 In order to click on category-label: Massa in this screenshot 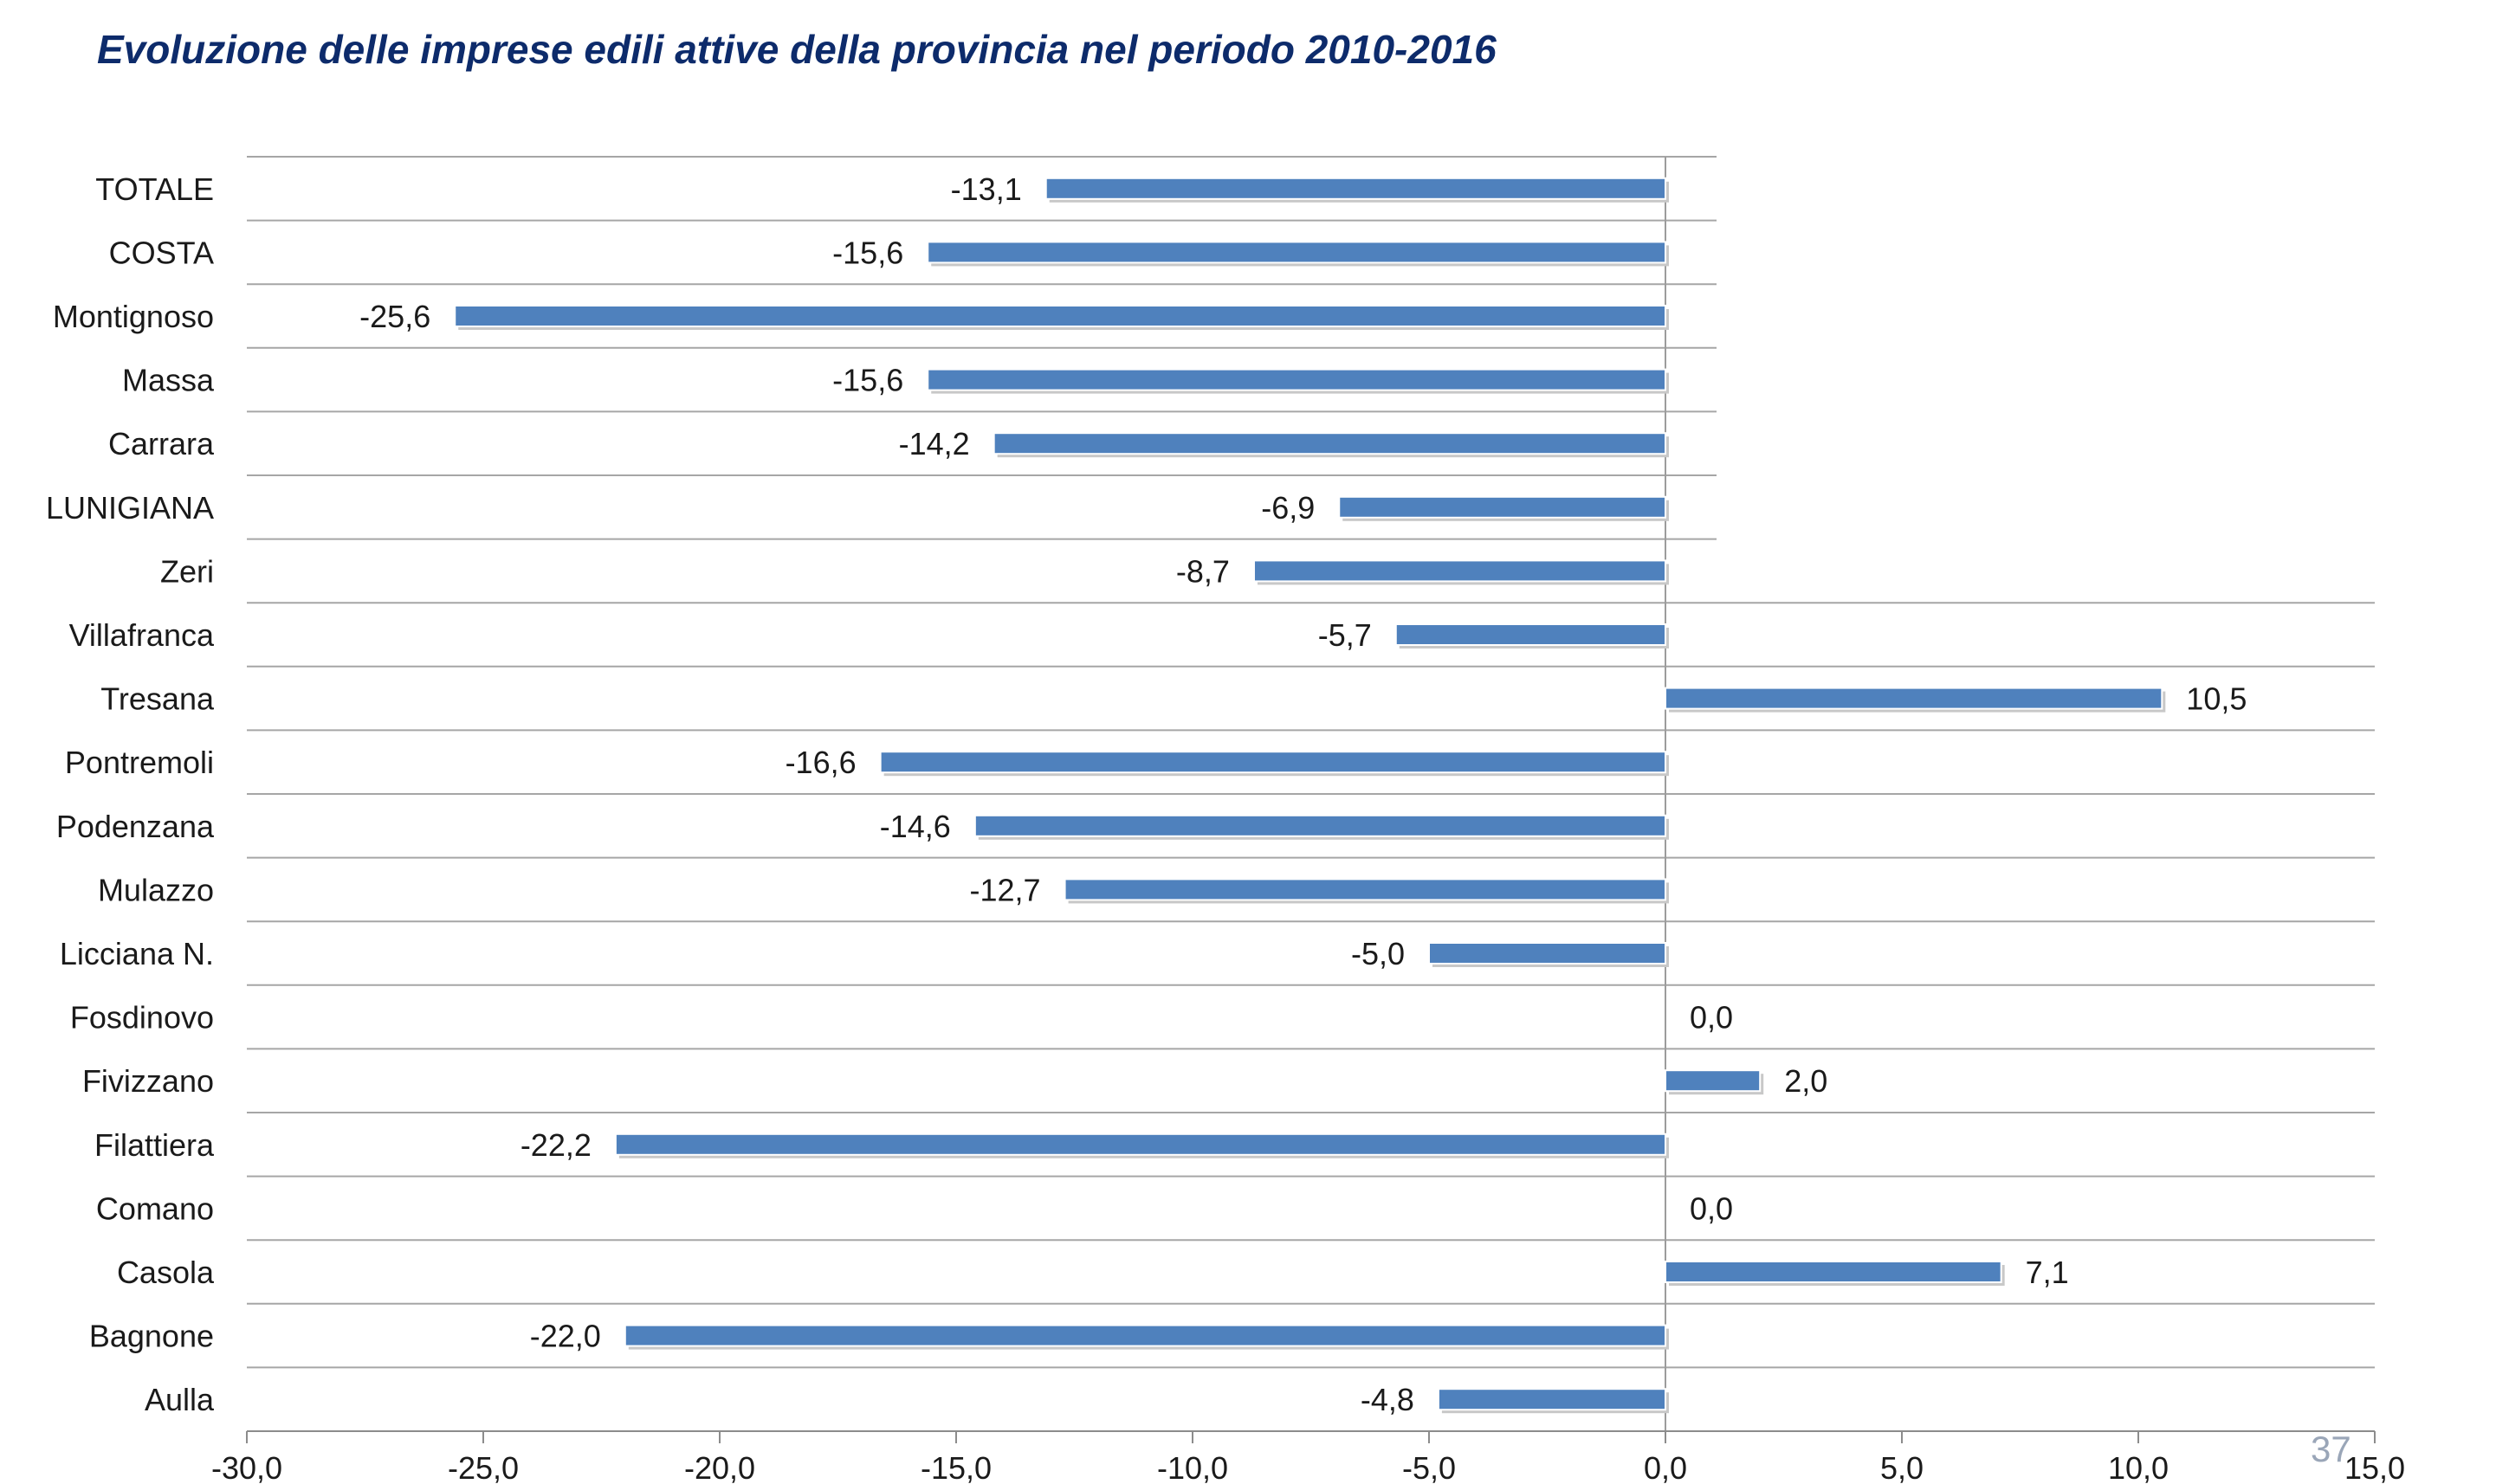, I will do `click(169, 380)`.